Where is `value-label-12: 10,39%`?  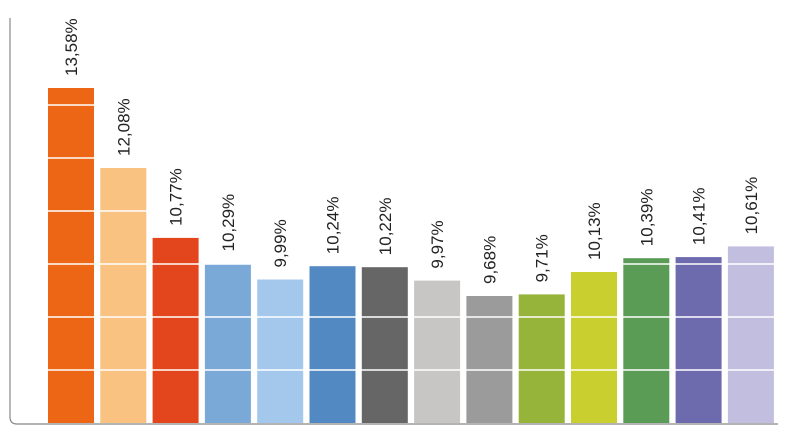
value-label-12: 10,39% is located at coordinates (646, 218).